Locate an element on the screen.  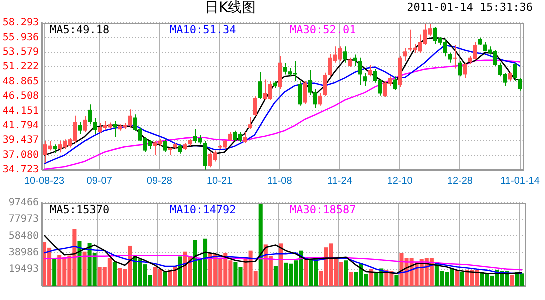
series-label: MA5:15370 is located at coordinates (80, 209).